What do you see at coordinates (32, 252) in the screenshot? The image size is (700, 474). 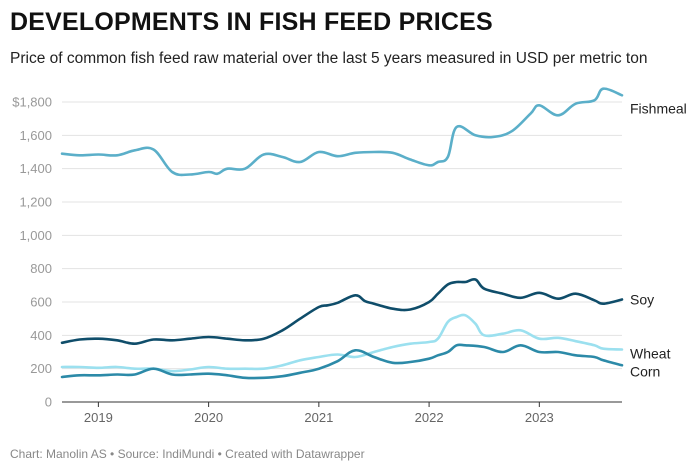 I see `y-axis: 0 200 400 600 800 1,000 1,200 1,400 1,600 $1,800` at bounding box center [32, 252].